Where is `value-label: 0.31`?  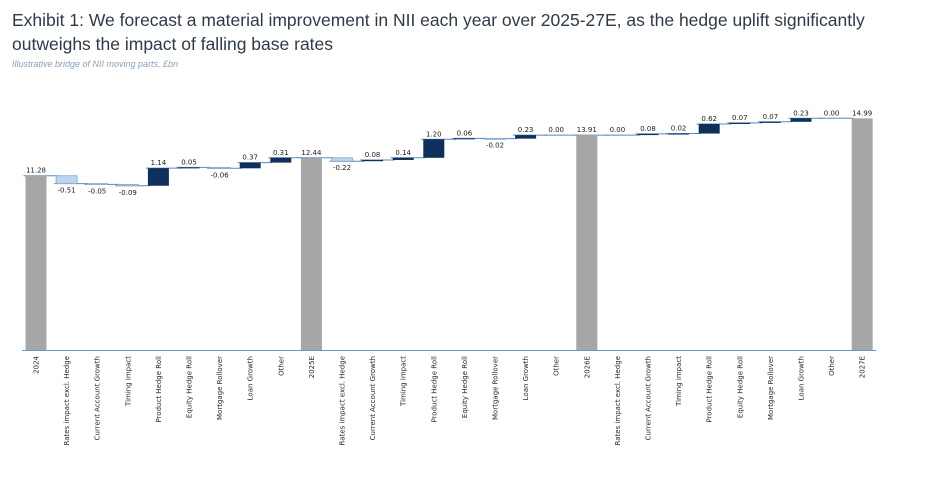 value-label: 0.31 is located at coordinates (281, 153).